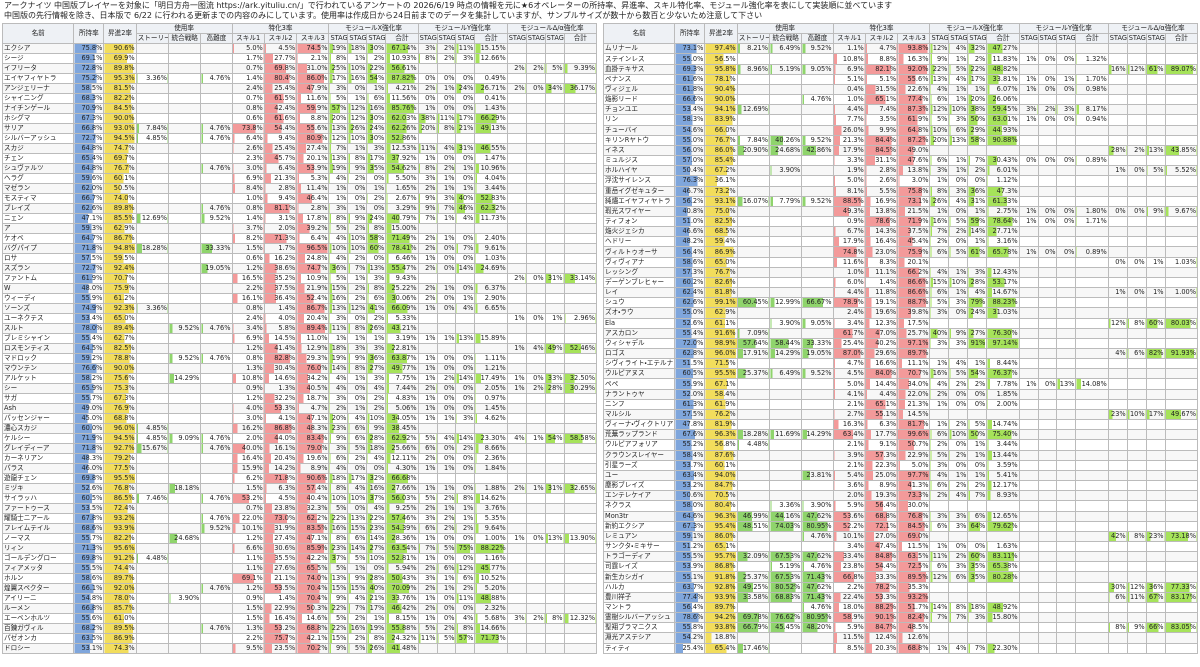 The image size is (1200, 667). What do you see at coordinates (313, 428) in the screenshot?
I see `rate-cell: 48.3%` at bounding box center [313, 428].